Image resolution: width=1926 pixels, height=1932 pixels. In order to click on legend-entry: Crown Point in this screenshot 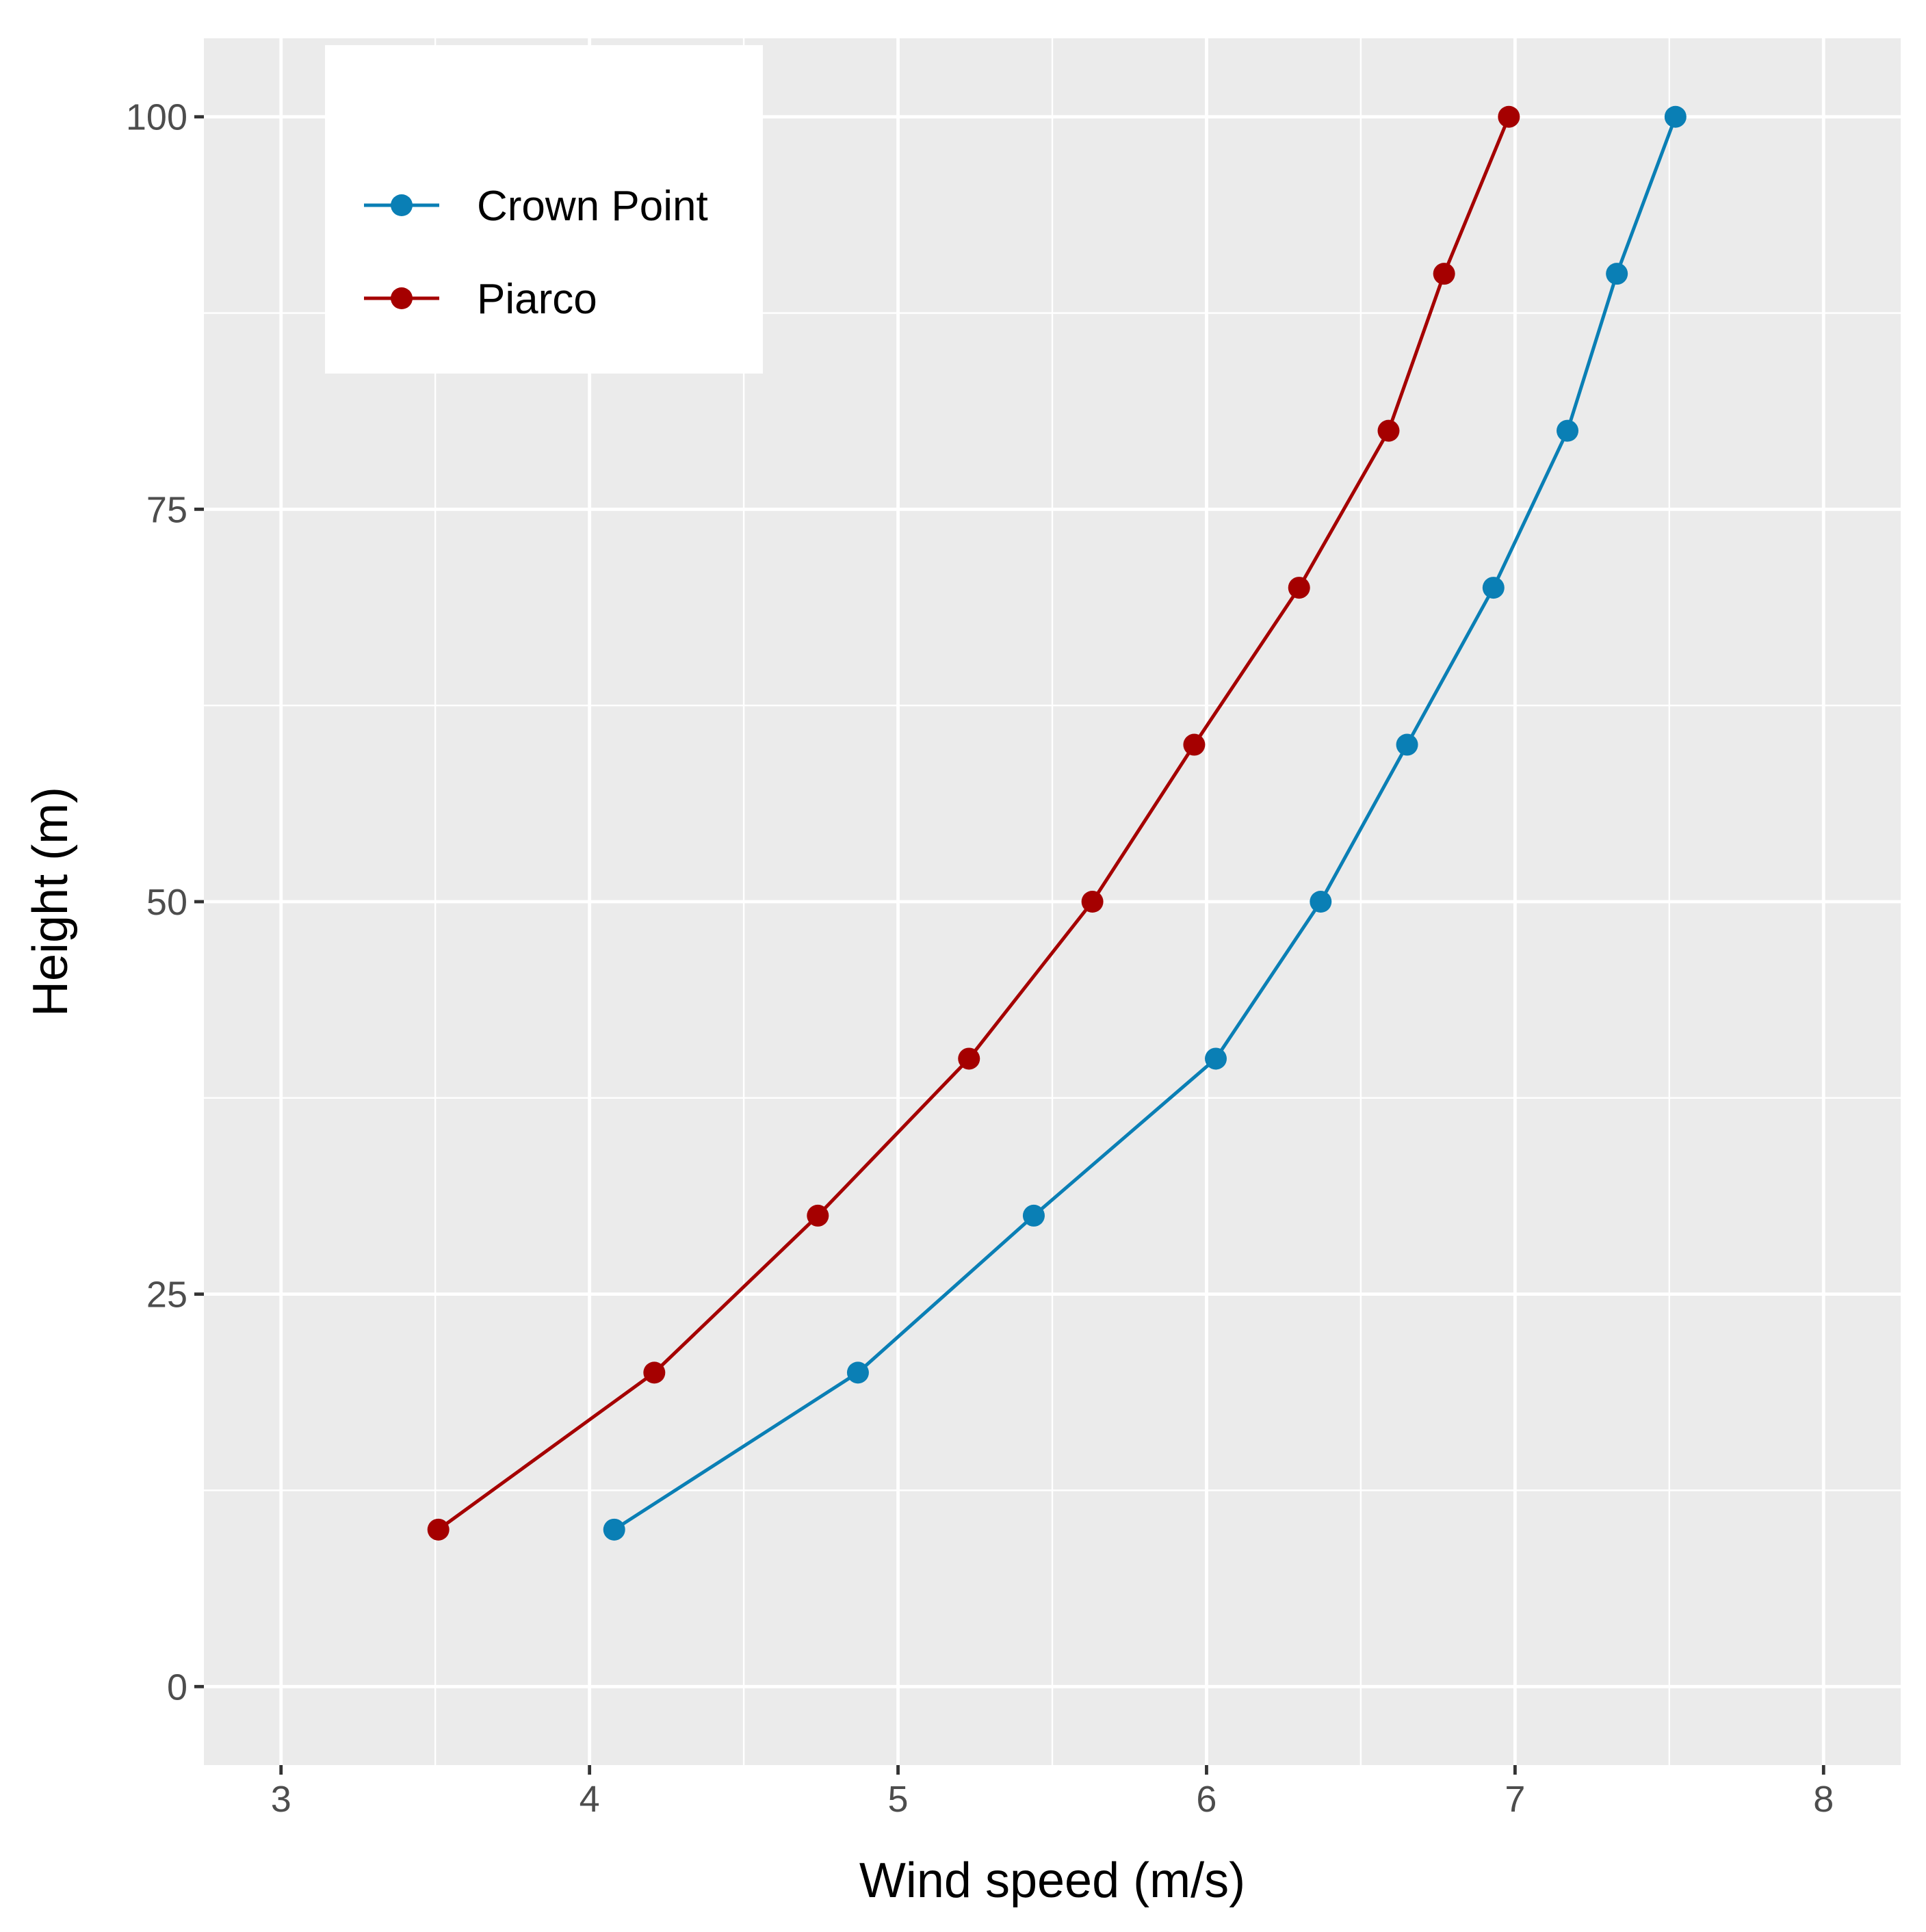, I will do `click(536, 207)`.